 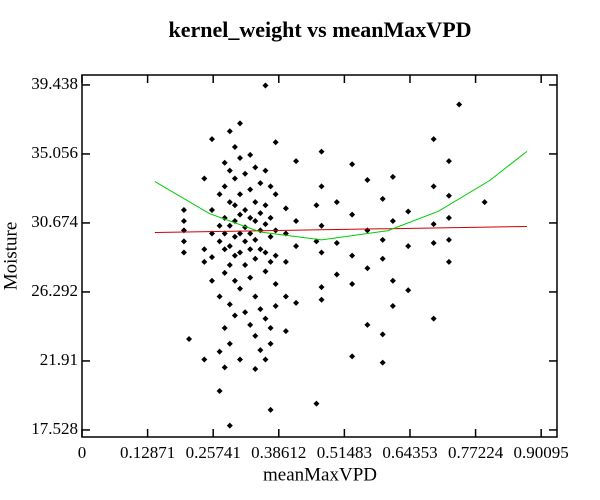 I want to click on y-axis-label: Moisture, so click(x=10, y=256).